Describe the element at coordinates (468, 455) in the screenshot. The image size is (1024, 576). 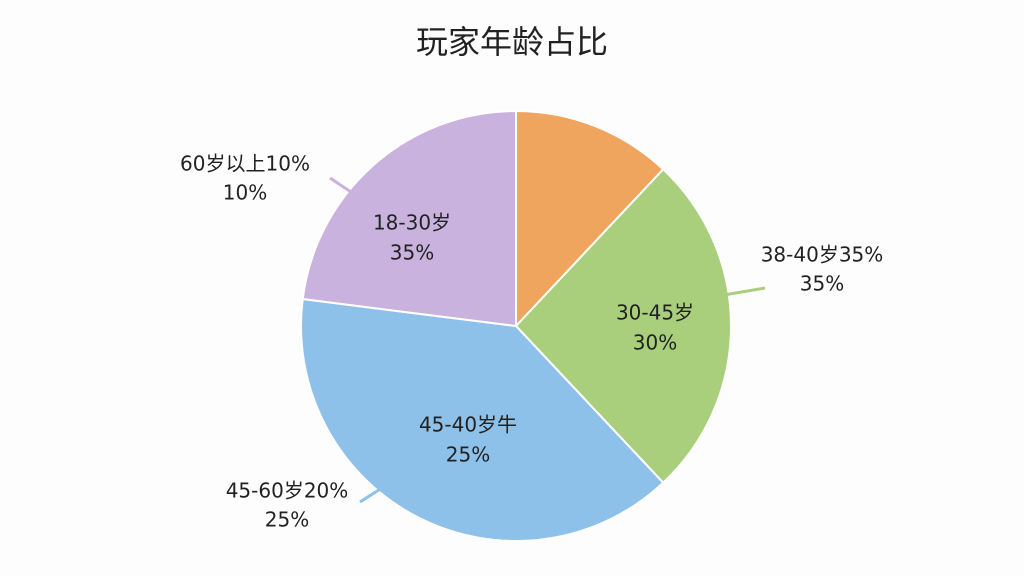
I see `slice-percent: 25%` at that location.